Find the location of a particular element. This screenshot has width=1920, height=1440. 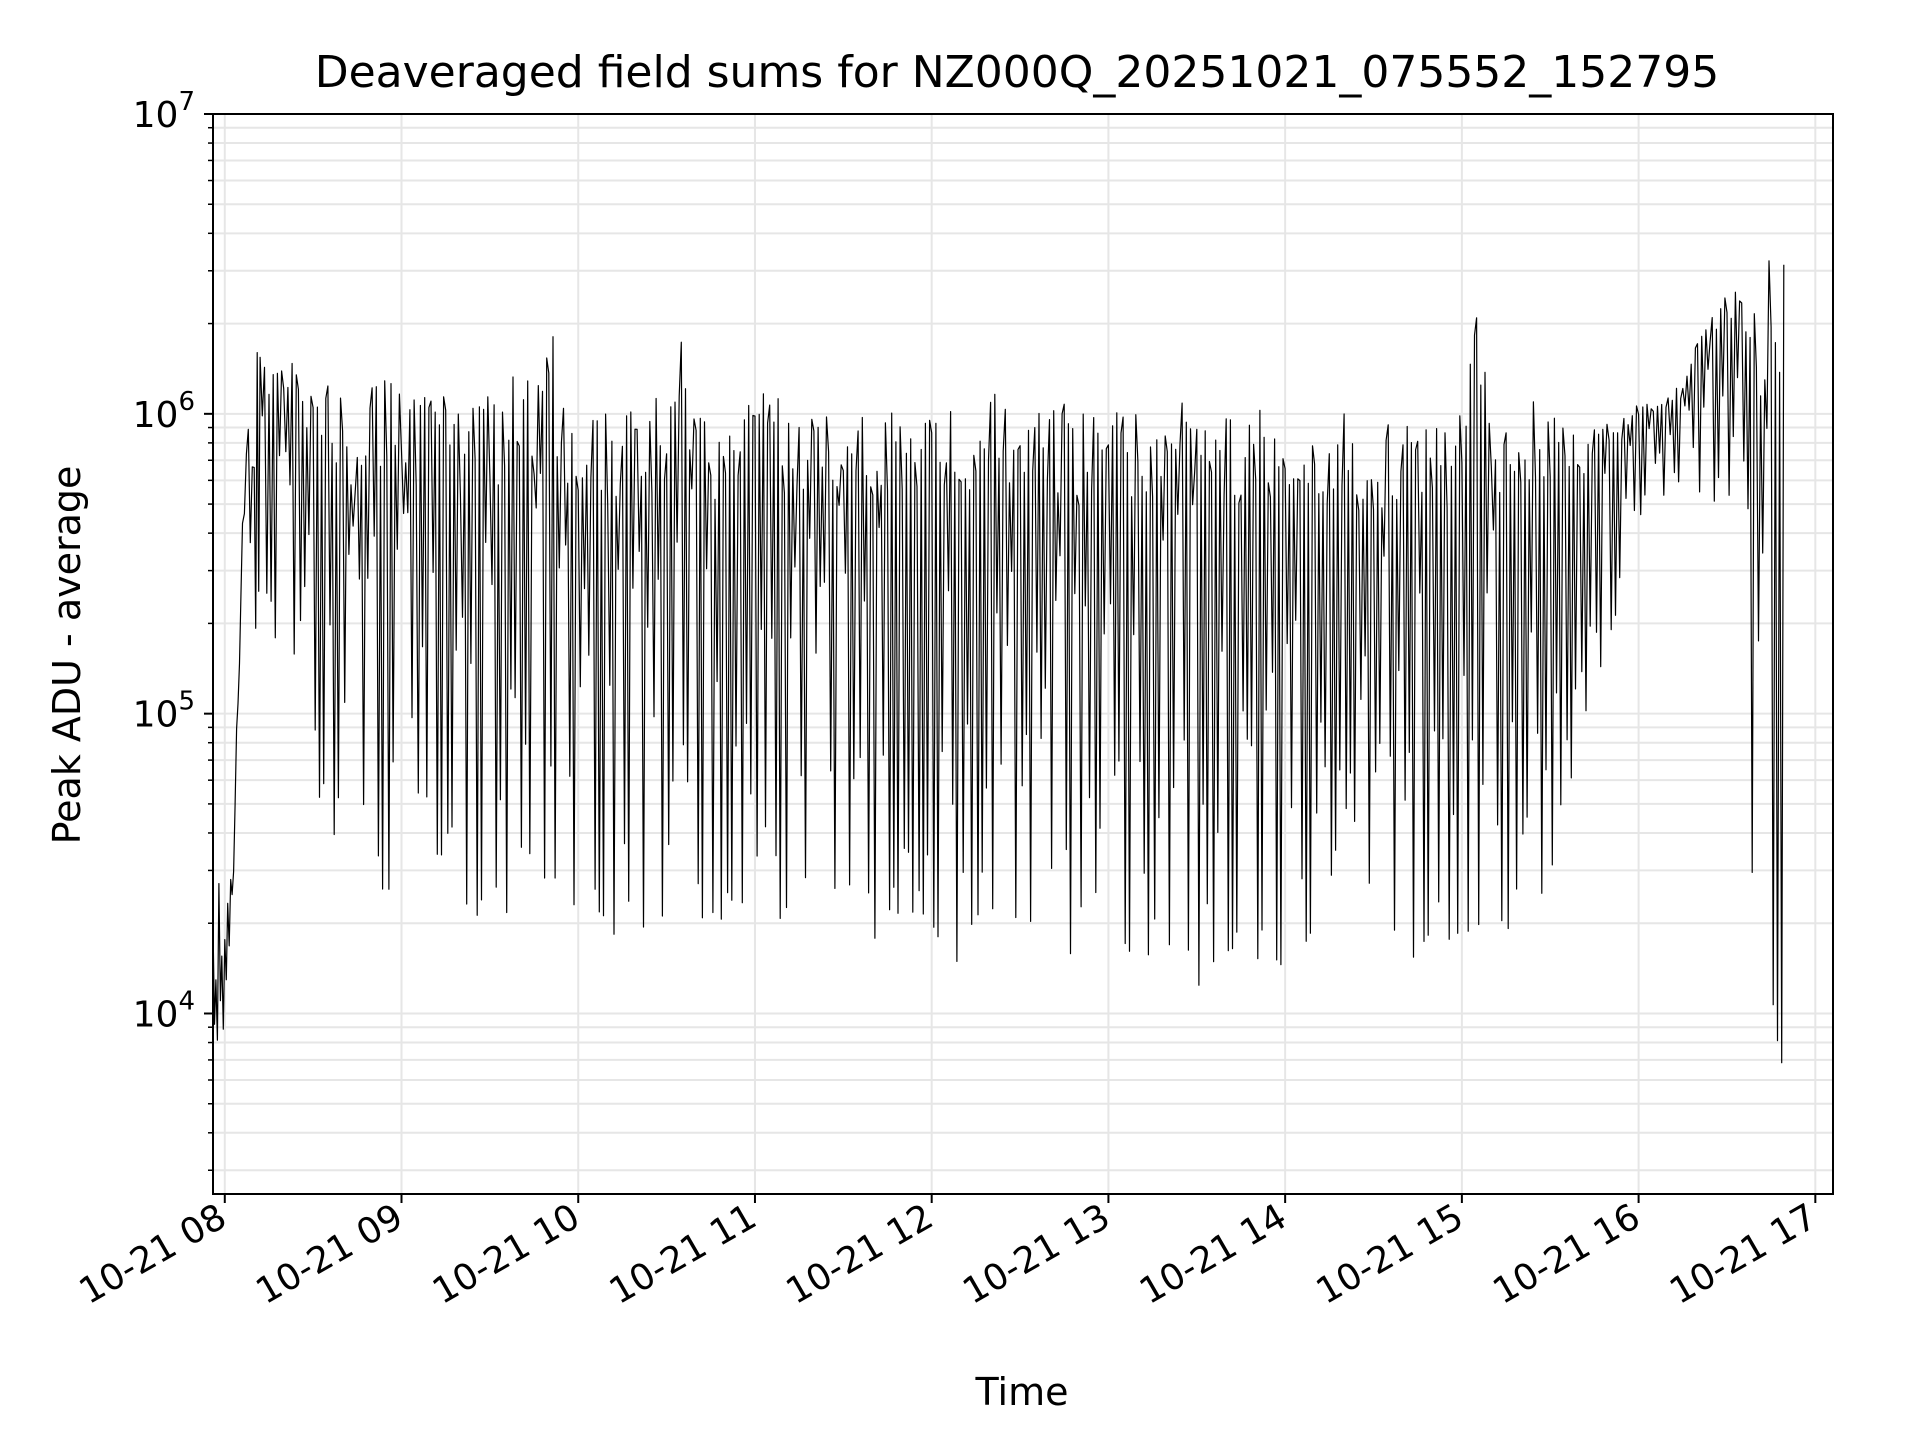

x-tick-label: 10-21 15 is located at coordinates (1390, 1254).